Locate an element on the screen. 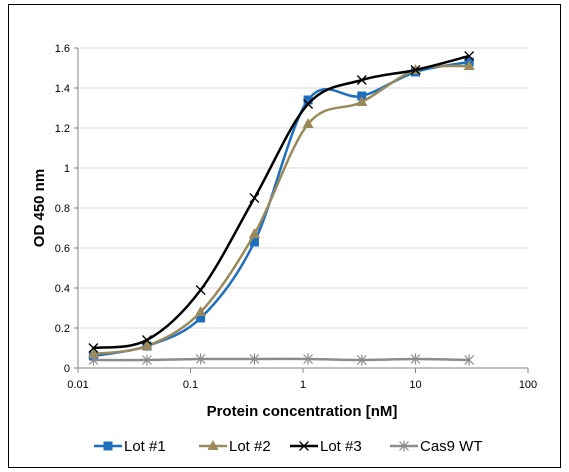  x-tick-labels: 0.01 0.1 1 10 100 is located at coordinates (302, 385).